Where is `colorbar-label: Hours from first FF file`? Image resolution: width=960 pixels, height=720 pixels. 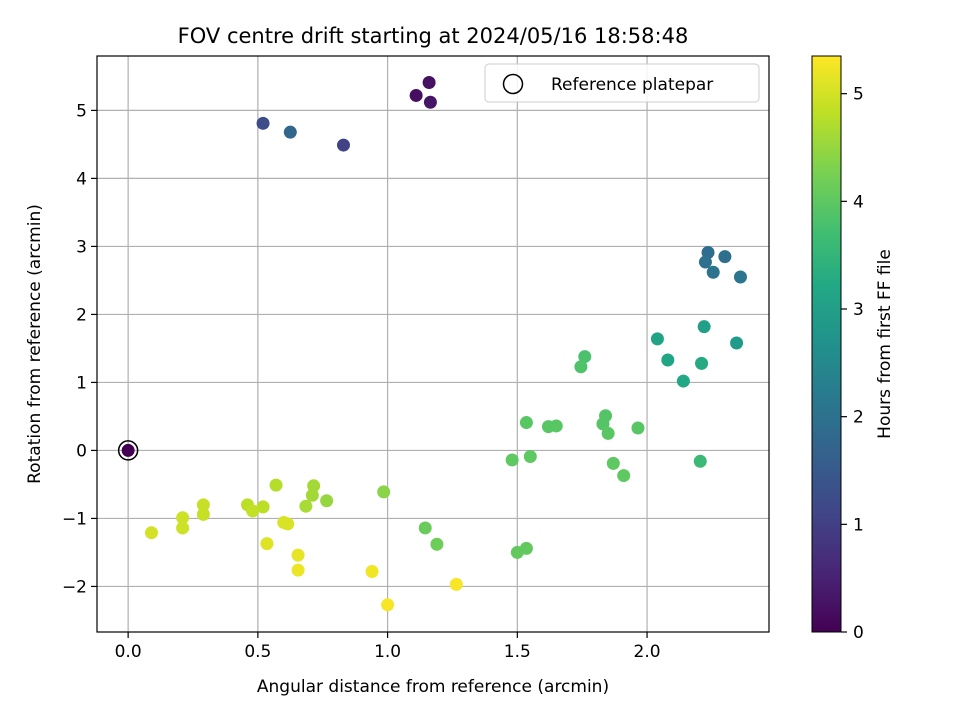
colorbar-label: Hours from first FF file is located at coordinates (885, 344).